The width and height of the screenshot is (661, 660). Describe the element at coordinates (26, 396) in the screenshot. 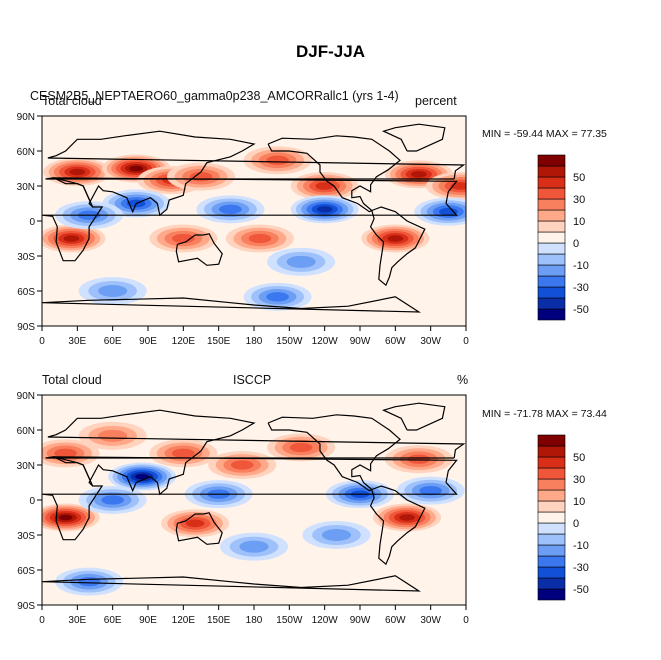

I see `panel2-ytick-label: 90N` at that location.